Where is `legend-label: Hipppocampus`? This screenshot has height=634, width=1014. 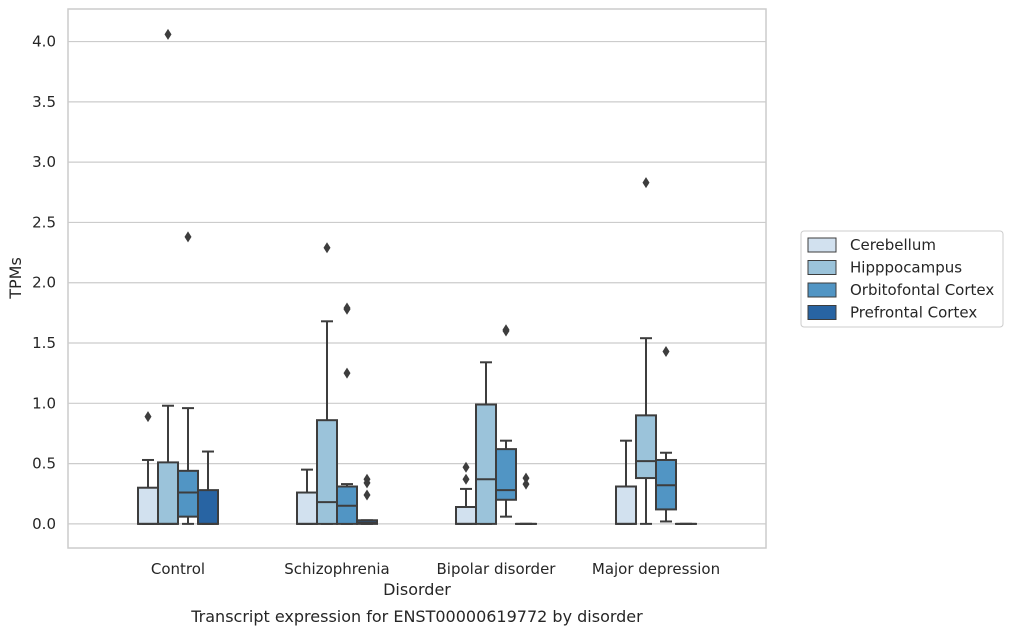 legend-label: Hipppocampus is located at coordinates (906, 268).